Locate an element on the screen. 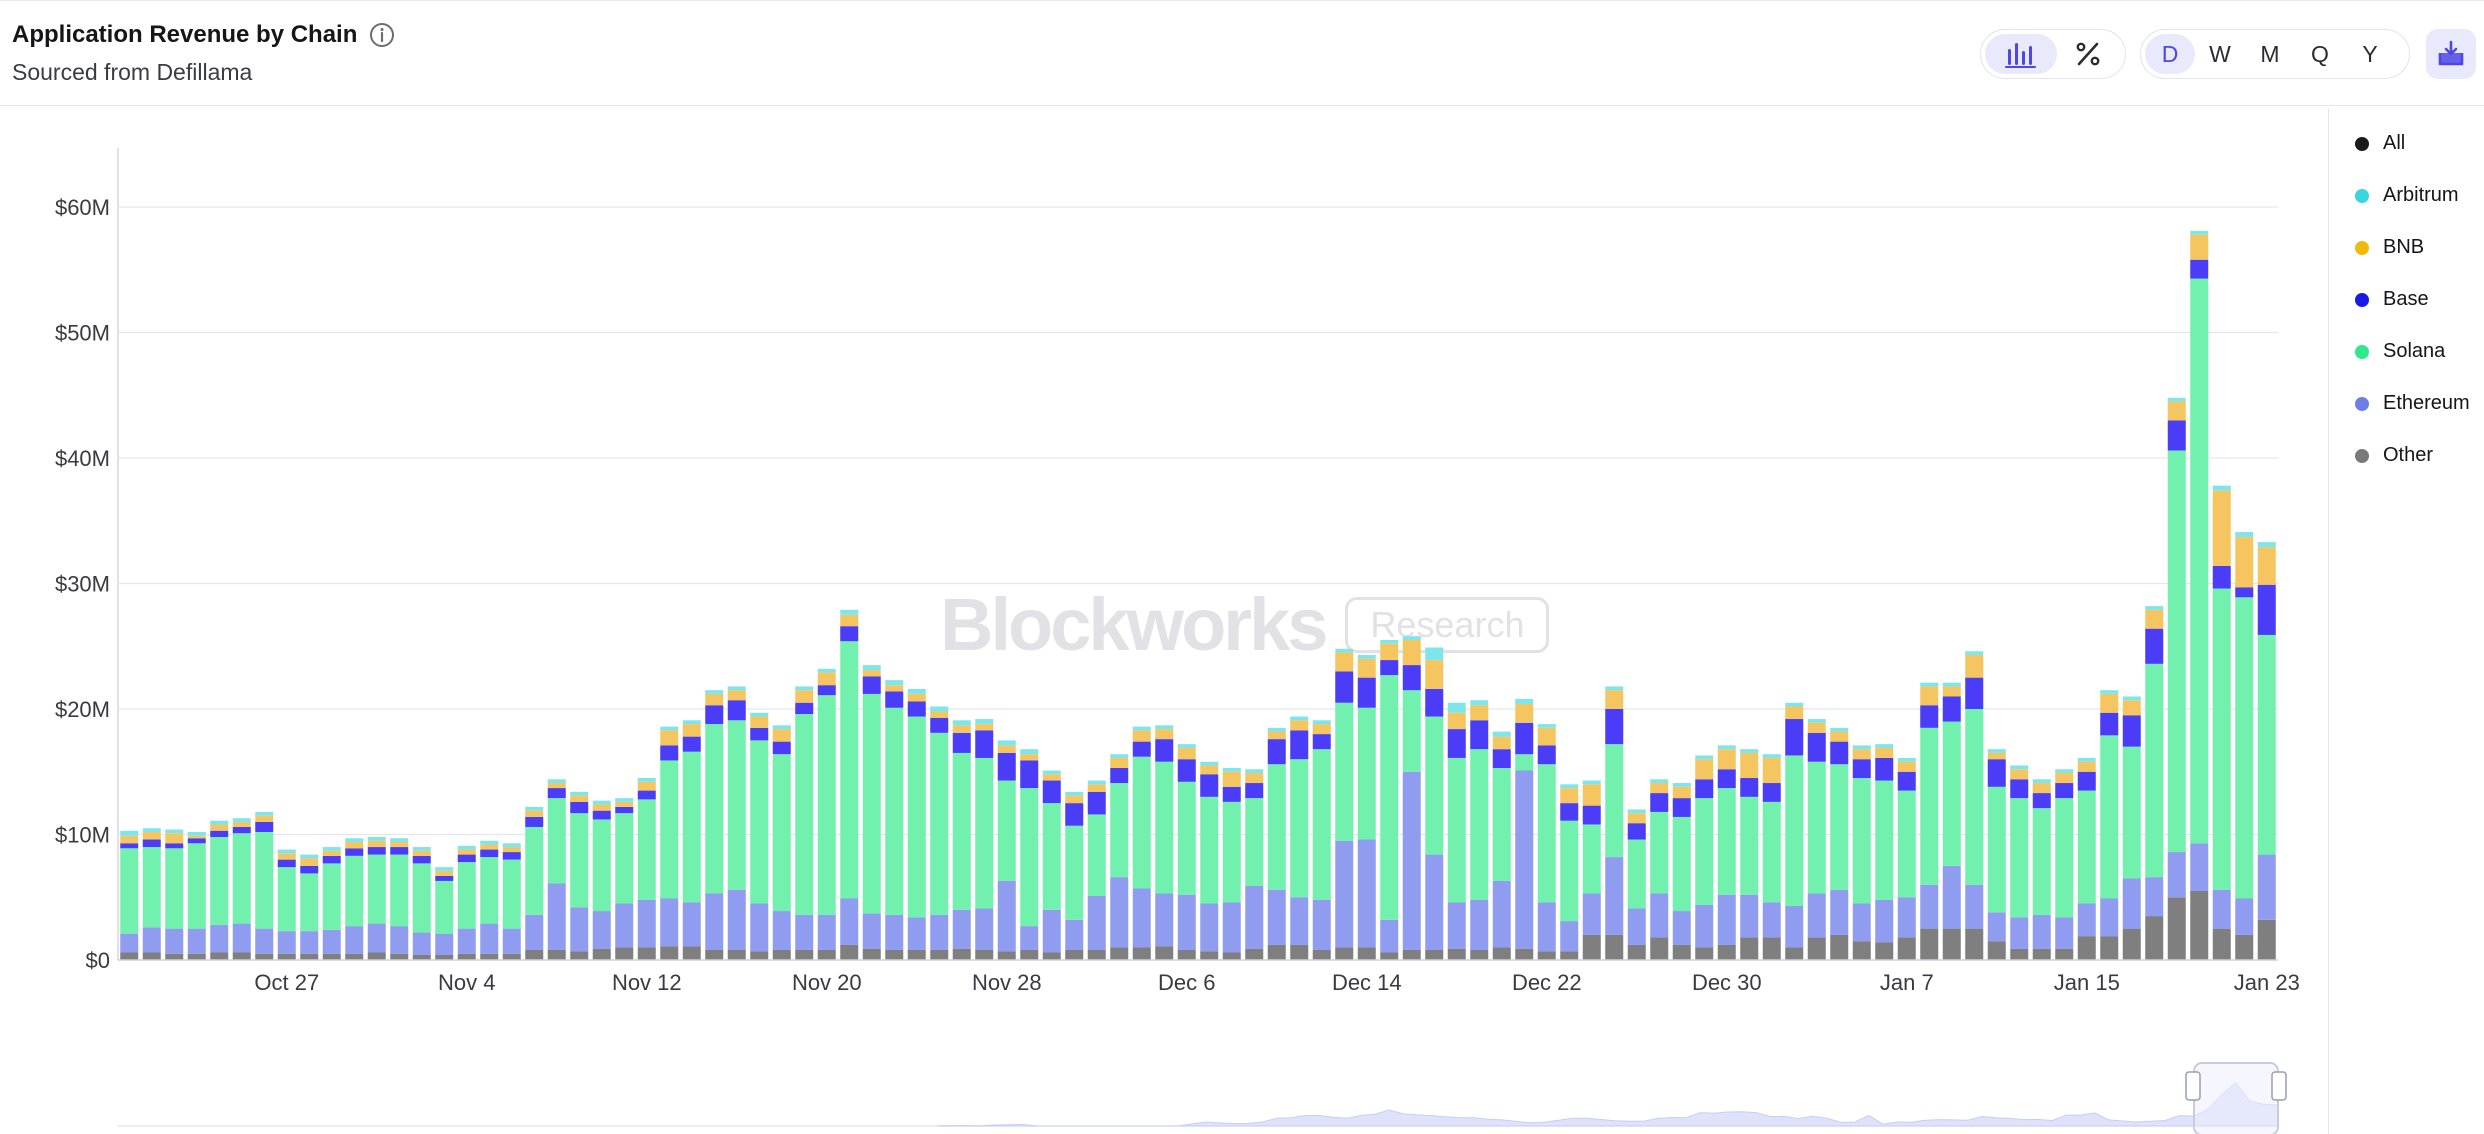 This screenshot has height=1134, width=2484. legend-item-all: All is located at coordinates (2380, 143).